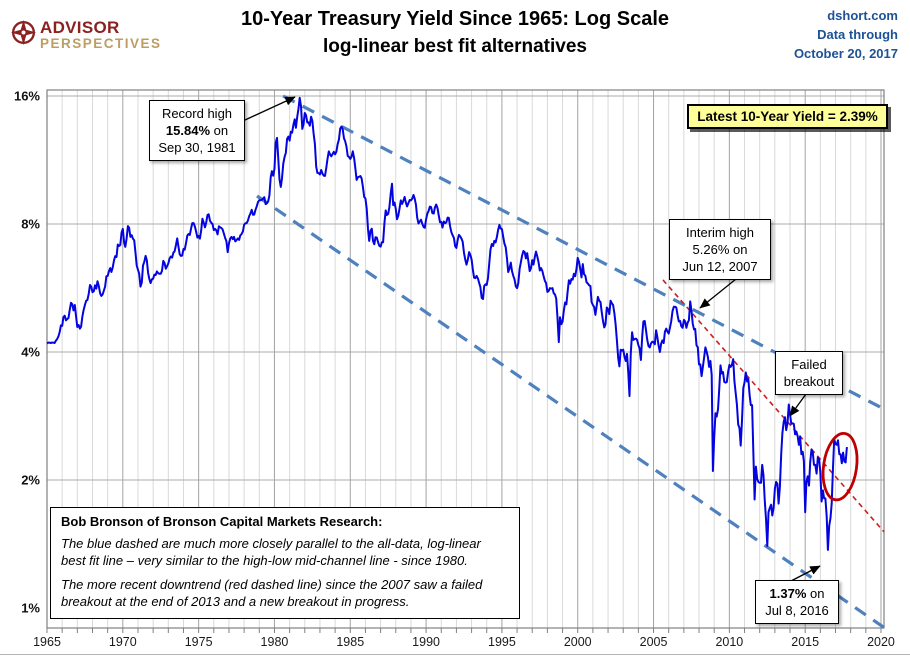 This screenshot has height=661, width=910. What do you see at coordinates (720, 232) in the screenshot?
I see `callout-text: Interim high` at bounding box center [720, 232].